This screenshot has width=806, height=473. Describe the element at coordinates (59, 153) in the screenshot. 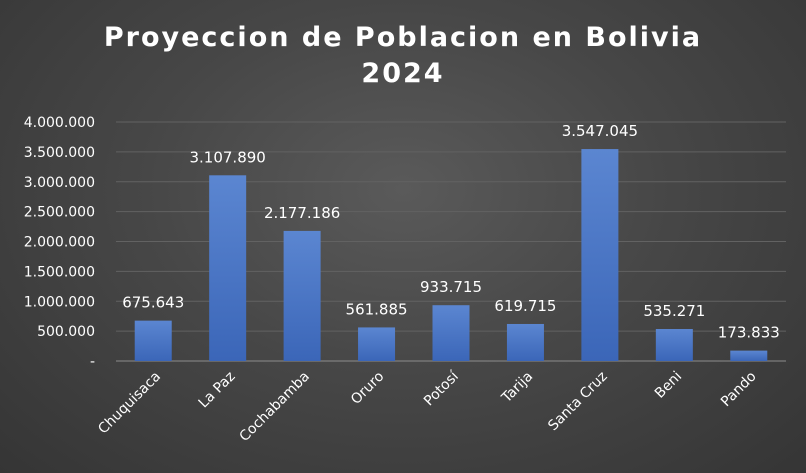

I see `y-tick-label: 3.500.000` at that location.